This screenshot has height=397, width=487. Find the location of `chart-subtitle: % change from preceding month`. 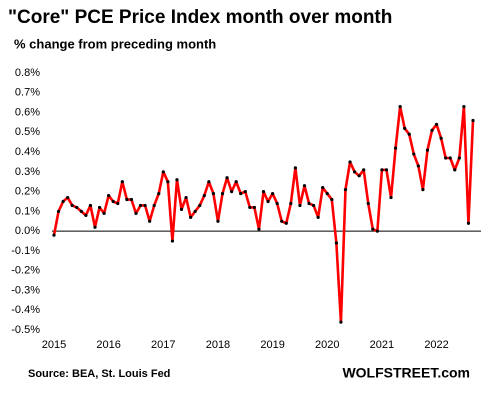

chart-subtitle: % change from preceding month is located at coordinates (115, 43).